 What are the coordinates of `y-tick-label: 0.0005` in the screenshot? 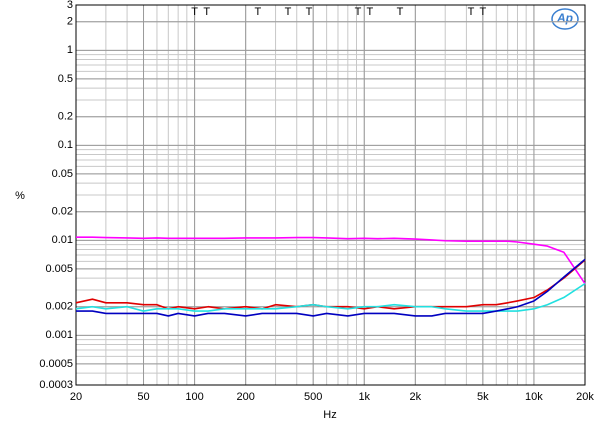 It's located at (56, 364).